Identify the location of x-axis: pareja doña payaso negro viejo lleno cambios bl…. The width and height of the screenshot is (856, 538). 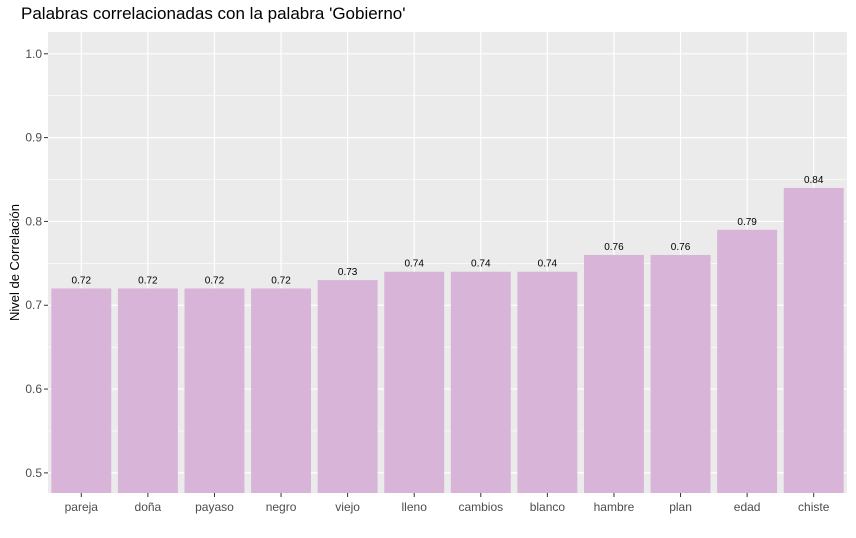
(447, 503).